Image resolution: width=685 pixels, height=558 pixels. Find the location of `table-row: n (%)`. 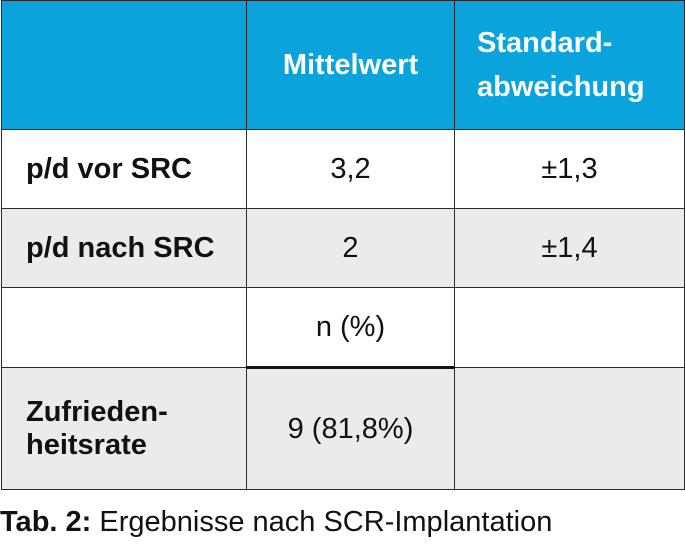

table-row: n (%) is located at coordinates (343, 328).